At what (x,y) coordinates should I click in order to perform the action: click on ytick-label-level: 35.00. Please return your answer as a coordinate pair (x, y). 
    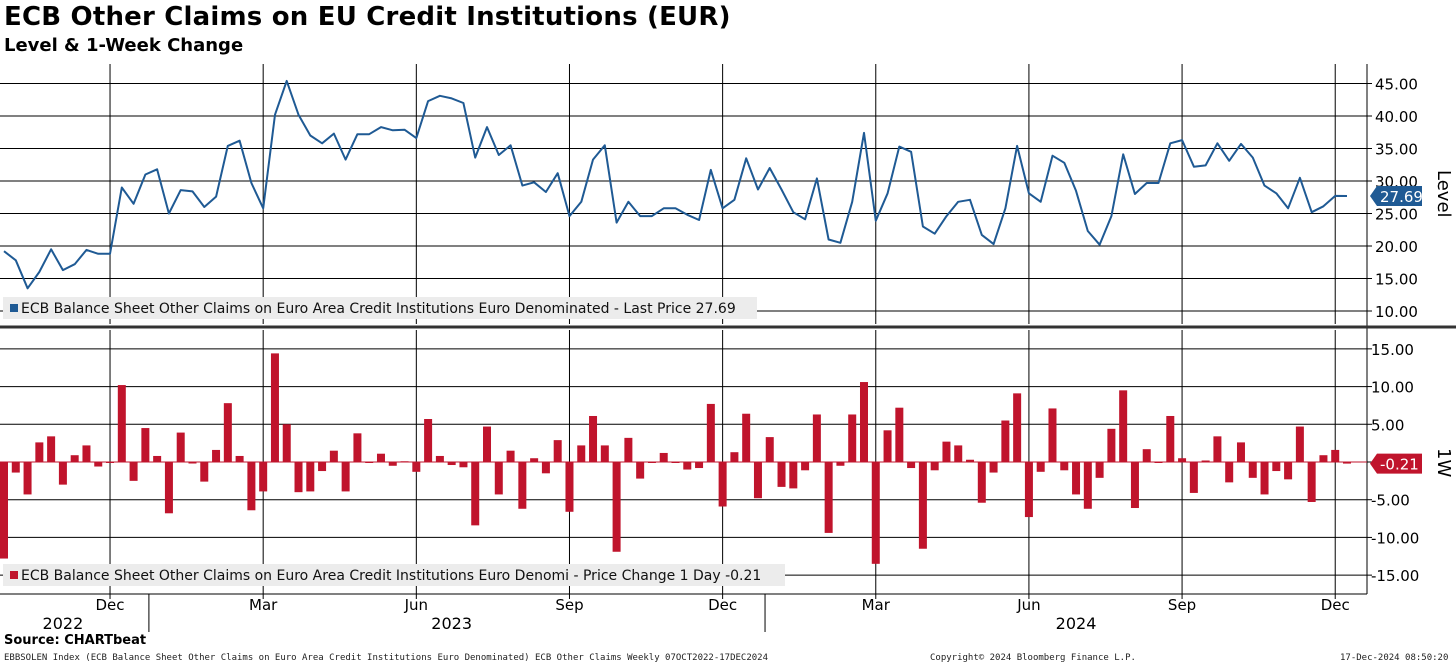
    Looking at the image, I should click on (1396, 150).